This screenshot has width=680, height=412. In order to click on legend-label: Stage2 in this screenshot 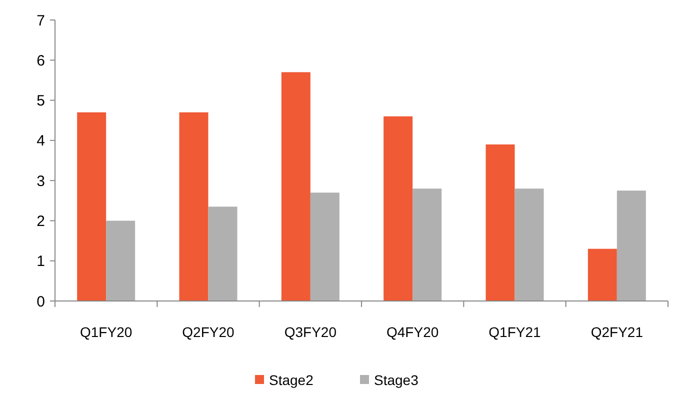, I will do `click(291, 380)`.